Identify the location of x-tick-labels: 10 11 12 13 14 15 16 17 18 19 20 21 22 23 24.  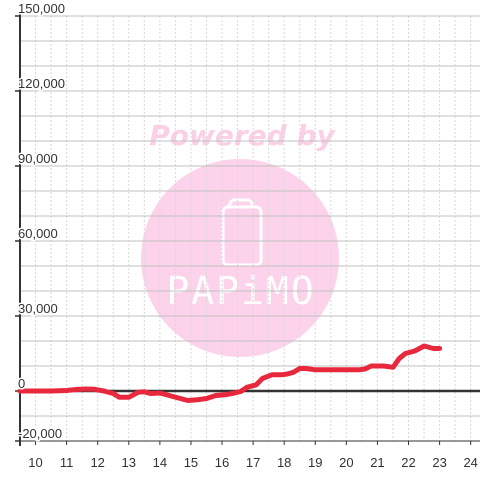
(253, 462).